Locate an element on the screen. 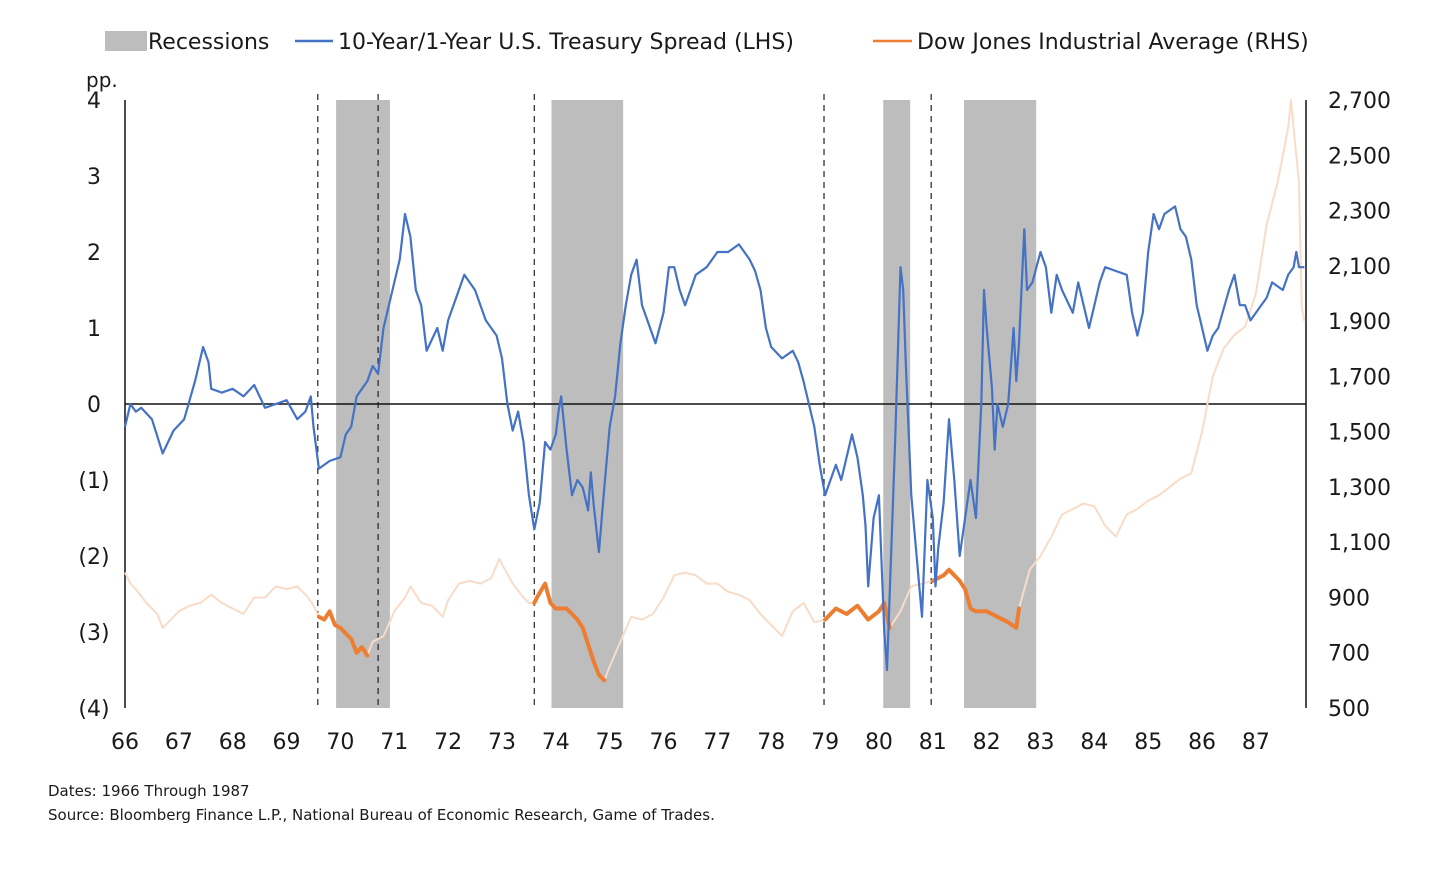 The width and height of the screenshot is (1456, 889). footer-dates: Dates: 1966 Through 1987 is located at coordinates (149, 791).